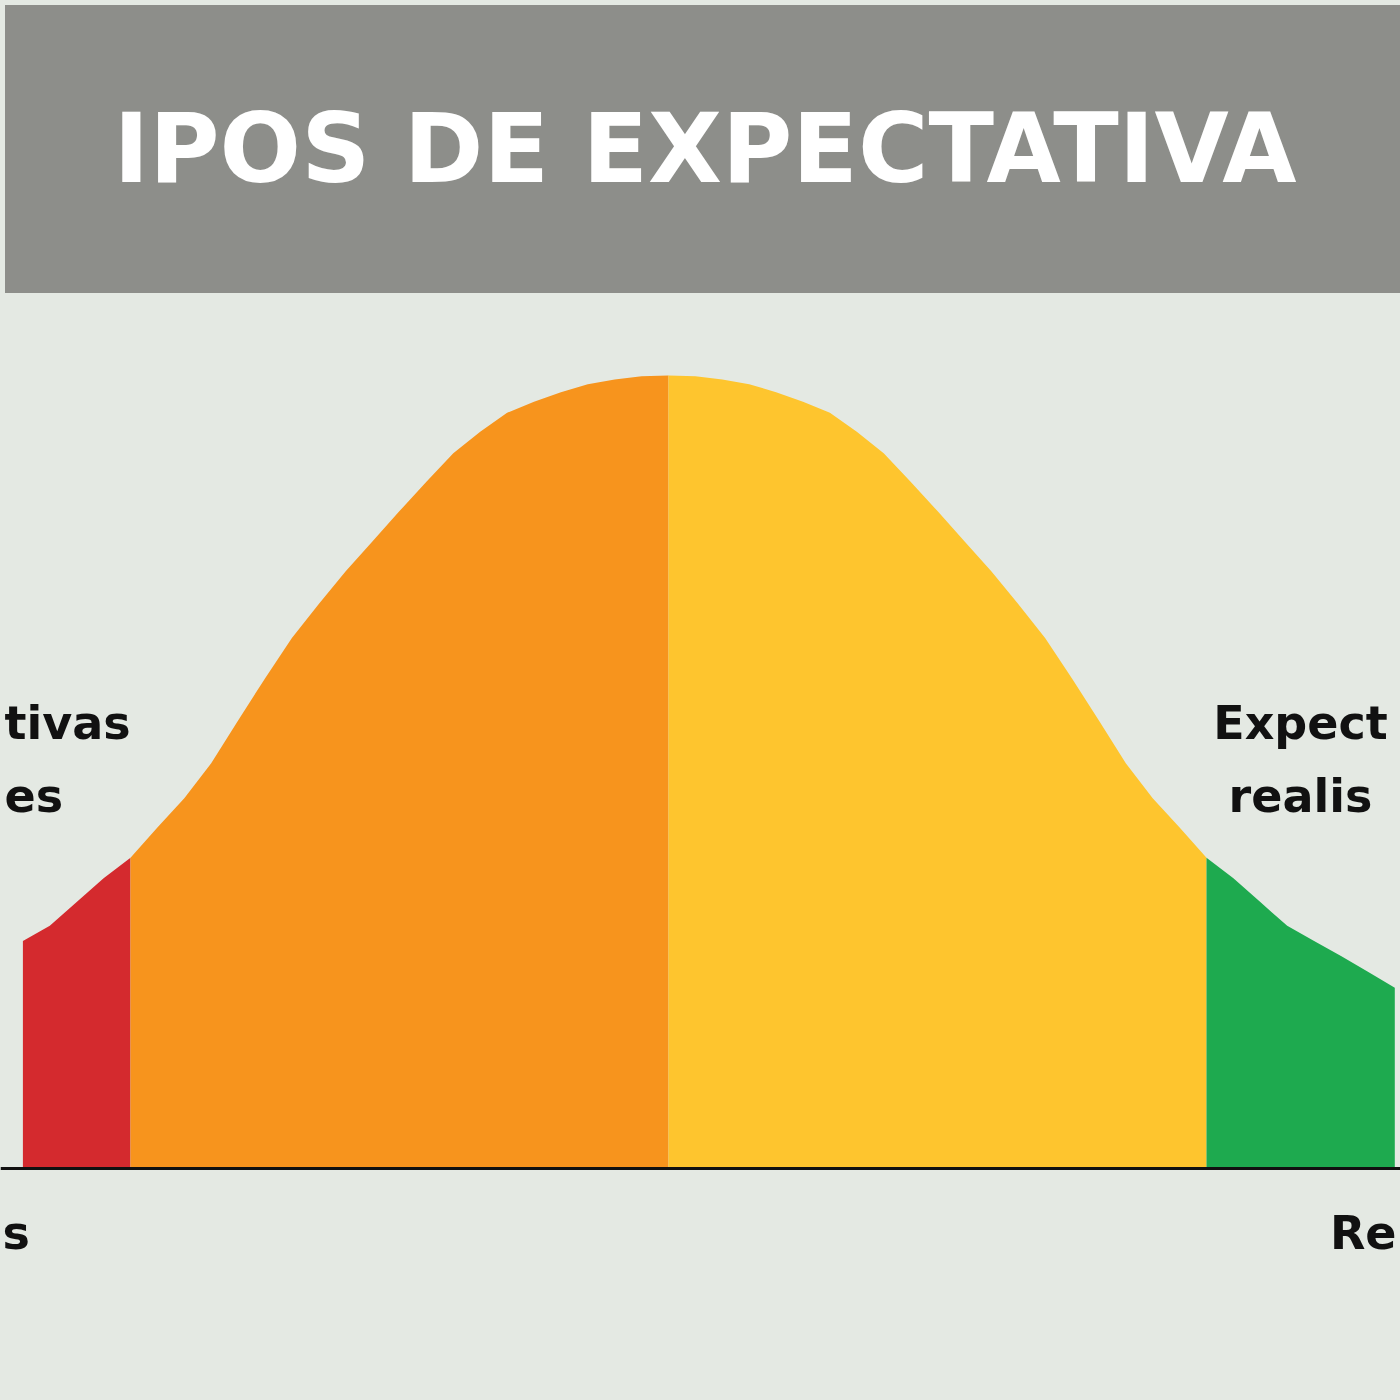 Image resolution: width=1400 pixels, height=1400 pixels. I want to click on annotation: tivas es, so click(67, 759).